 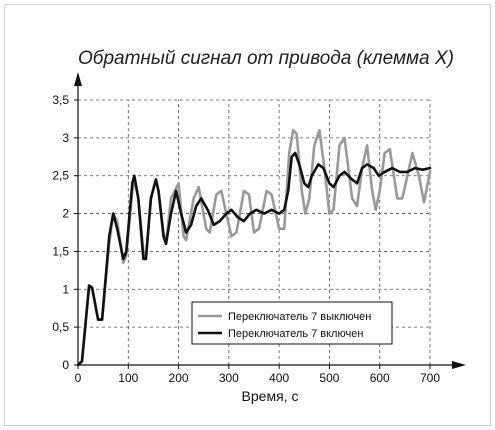 I want to click on y-tick-label: 2, so click(x=65, y=214).